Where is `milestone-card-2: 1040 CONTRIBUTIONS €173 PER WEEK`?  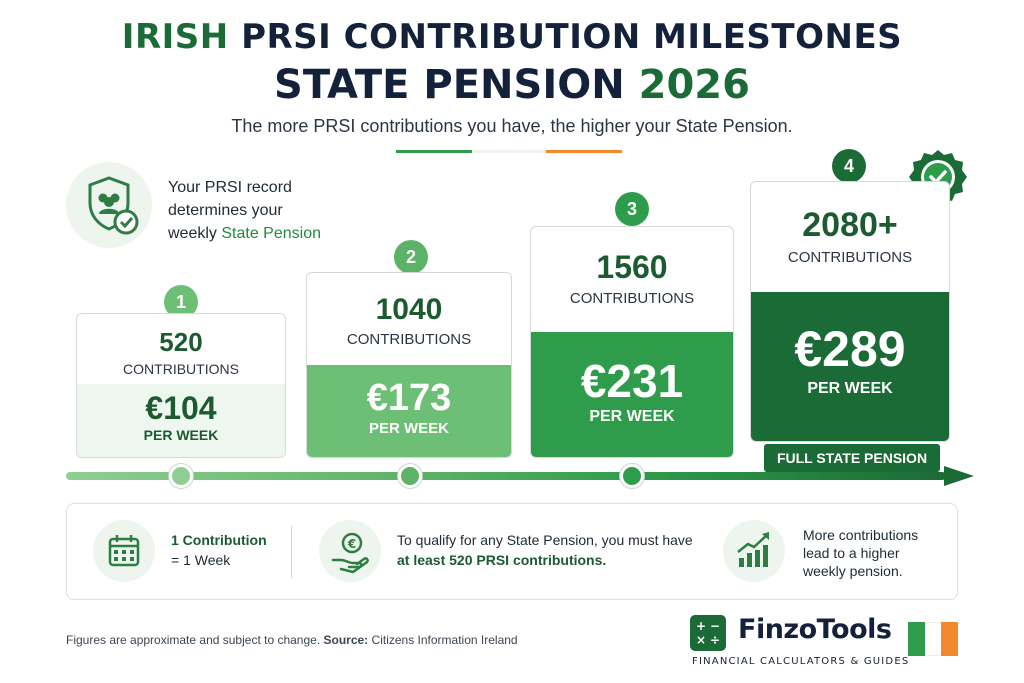 milestone-card-2: 1040 CONTRIBUTIONS €173 PER WEEK is located at coordinates (409, 365).